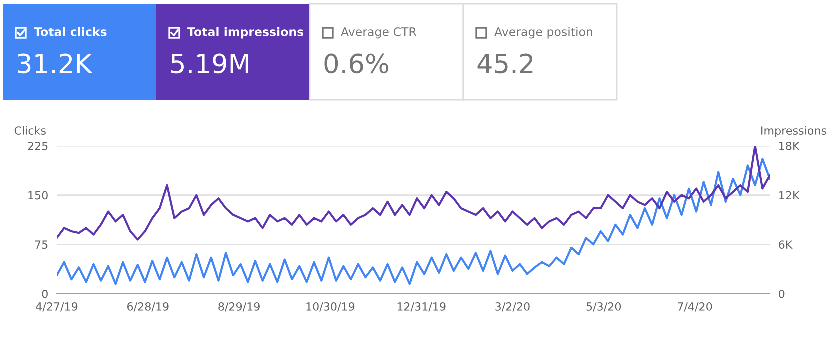  Describe the element at coordinates (57, 307) in the screenshot. I see `x-tick-label: 4/27/19` at that location.